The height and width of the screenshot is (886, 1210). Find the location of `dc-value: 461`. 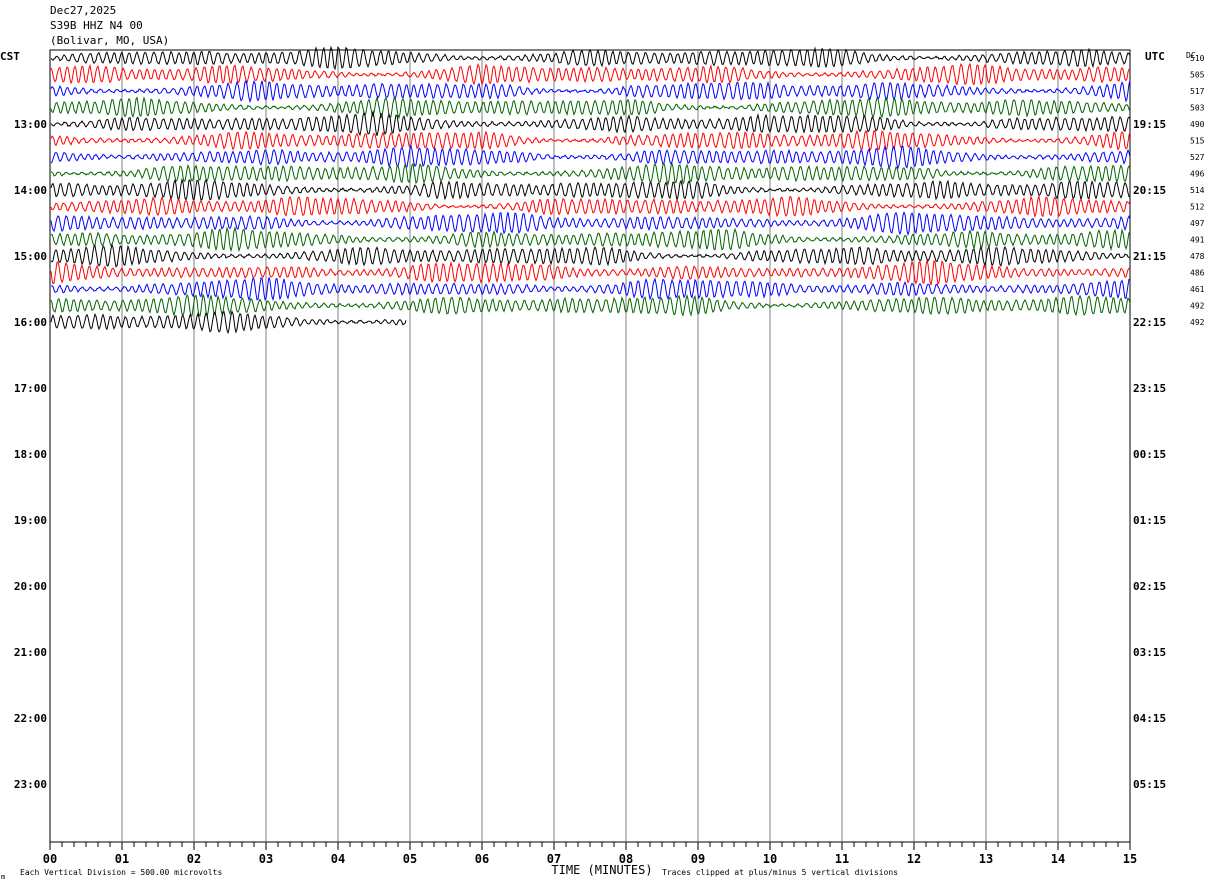

dc-value: 461 is located at coordinates (1197, 289).